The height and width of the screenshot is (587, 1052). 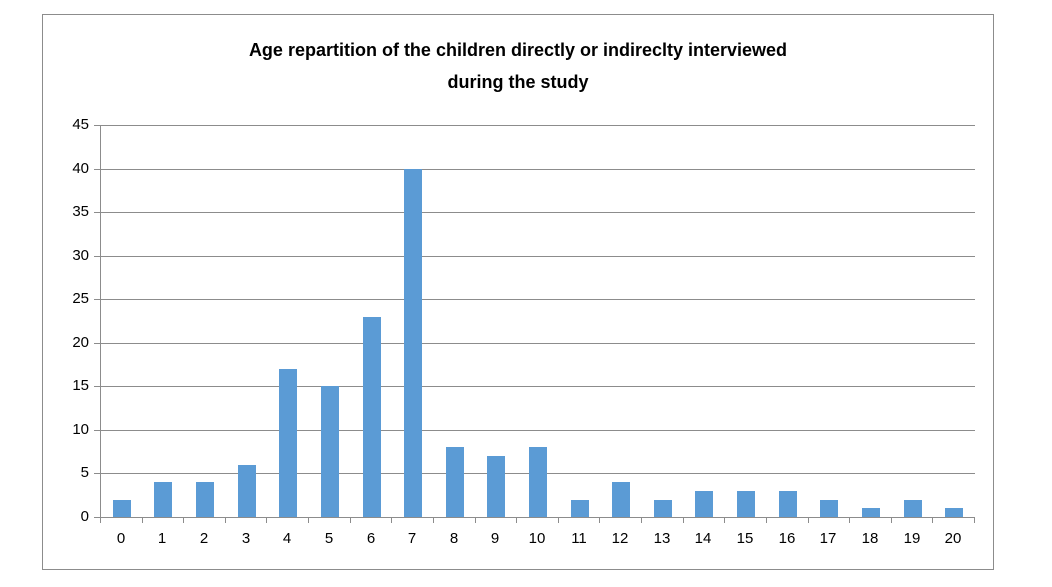 I want to click on x-axis-tick-label-11: 11, so click(x=579, y=538).